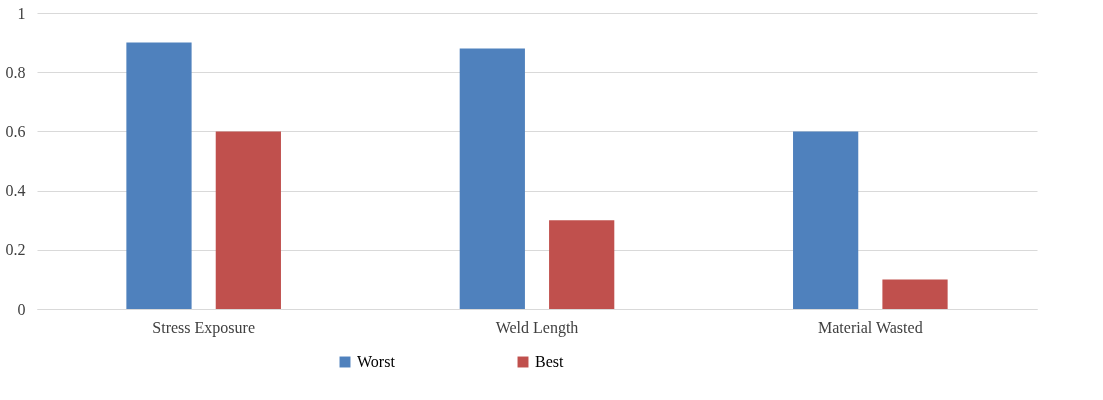 Image resolution: width=1103 pixels, height=400 pixels. Describe the element at coordinates (21, 13) in the screenshot. I see `y-tick-label: 1` at that location.